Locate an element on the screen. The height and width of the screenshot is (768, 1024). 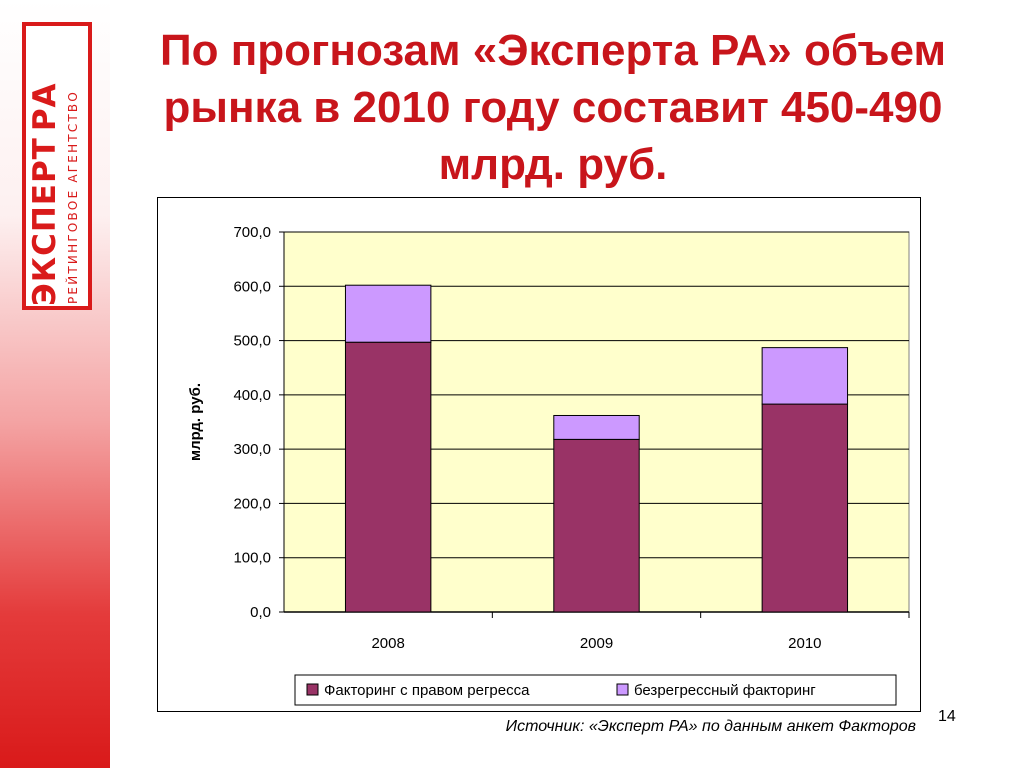
title-line-1: По прогнозам «Эксперта РА» объем is located at coordinates (552, 50).